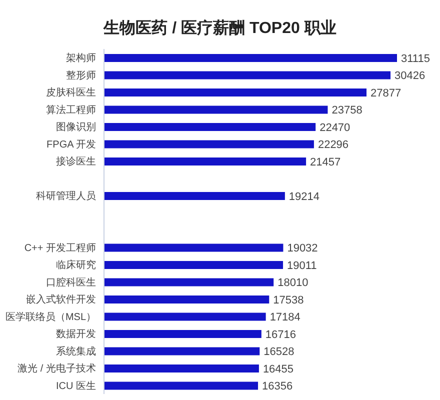  I want to click on y-tick-label: 接诊医生, so click(76, 162).